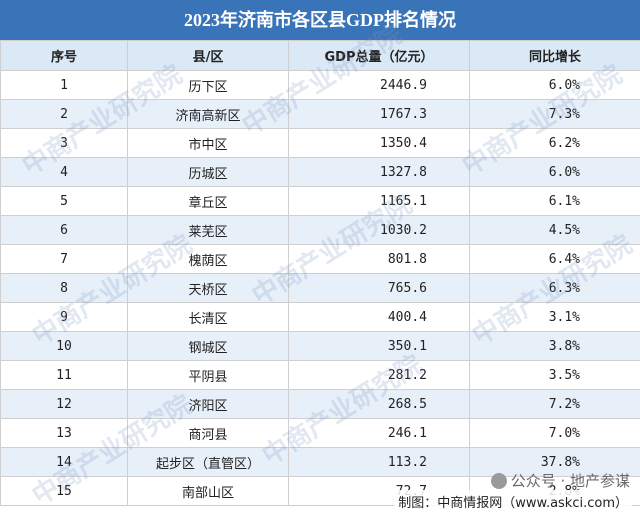 The image size is (640, 517). I want to click on account-watermark: 公众号 · 地产参谋, so click(560, 480).